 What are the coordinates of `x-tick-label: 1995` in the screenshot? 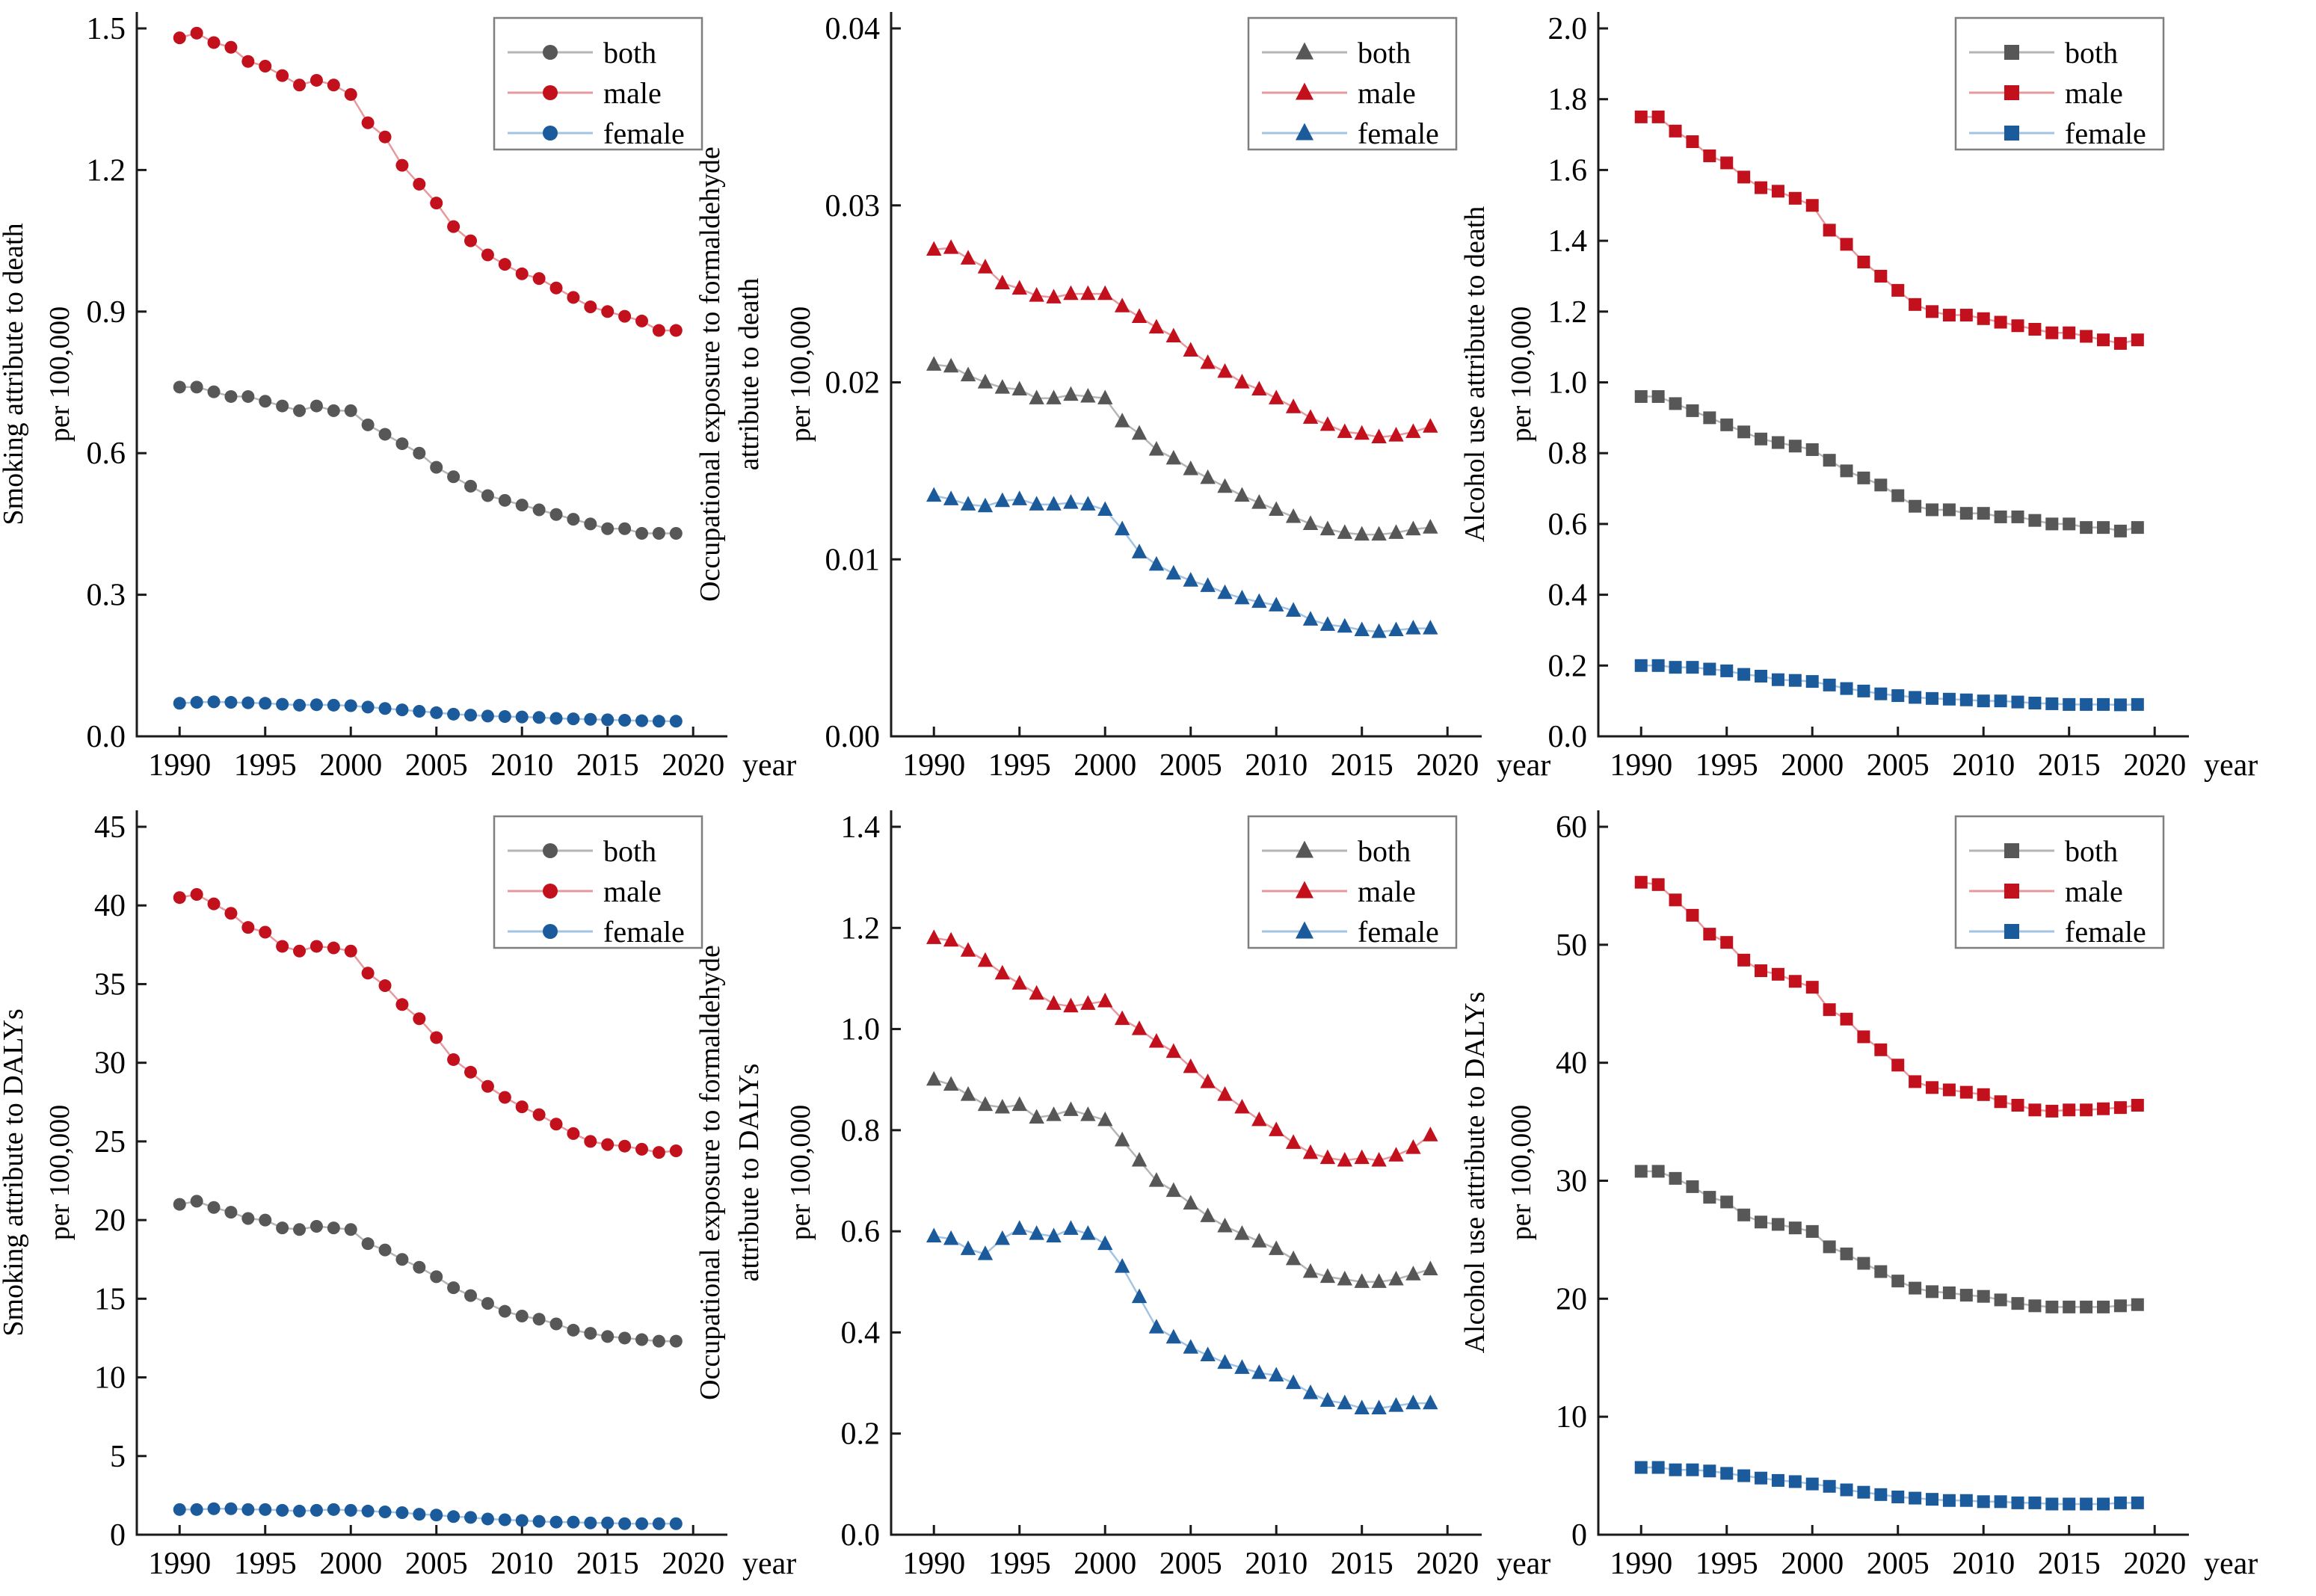 It's located at (265, 766).